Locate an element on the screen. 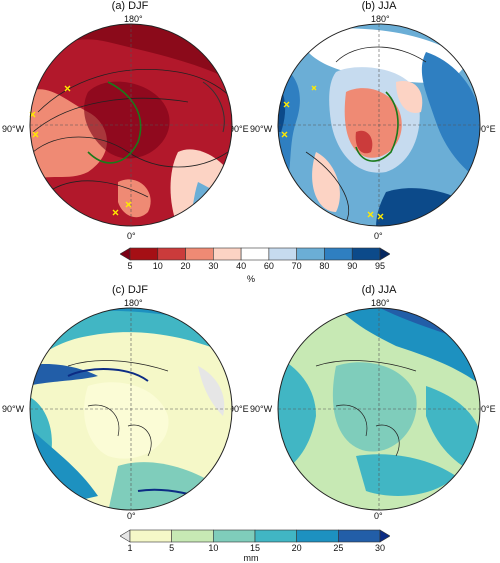 This screenshot has width=500, height=563. panel-c-lon-bottom: 0° is located at coordinates (131, 516).